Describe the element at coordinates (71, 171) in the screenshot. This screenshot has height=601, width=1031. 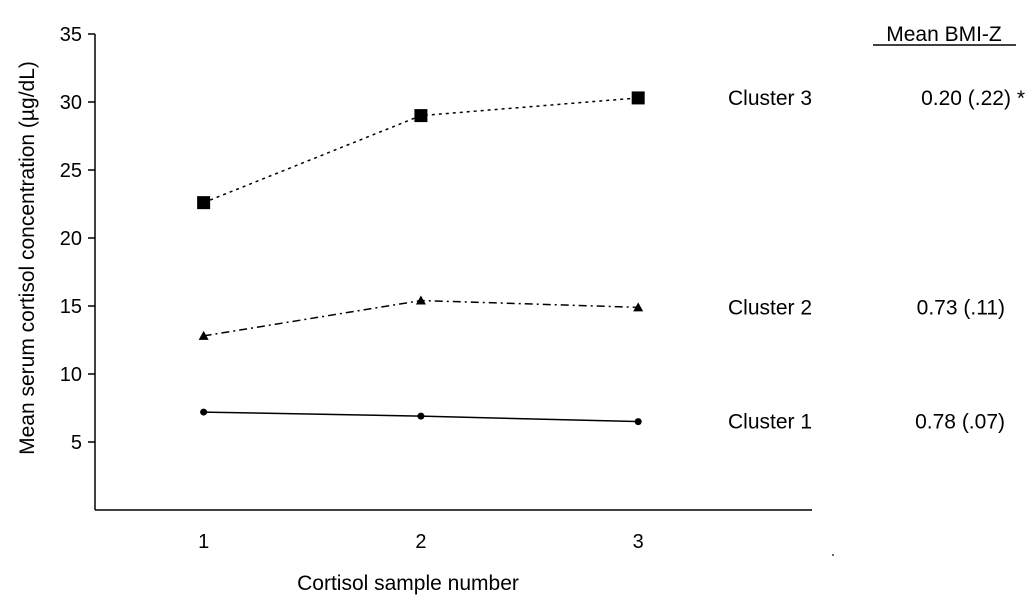
I see `y-tick-label: 25` at that location.